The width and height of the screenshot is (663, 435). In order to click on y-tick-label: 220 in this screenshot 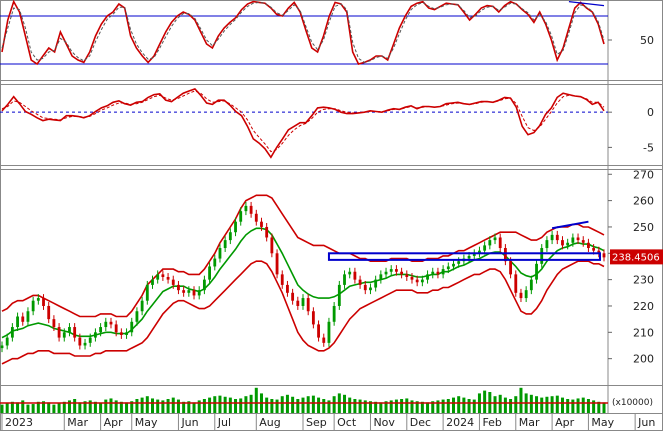, I will do `click(643, 306)`.